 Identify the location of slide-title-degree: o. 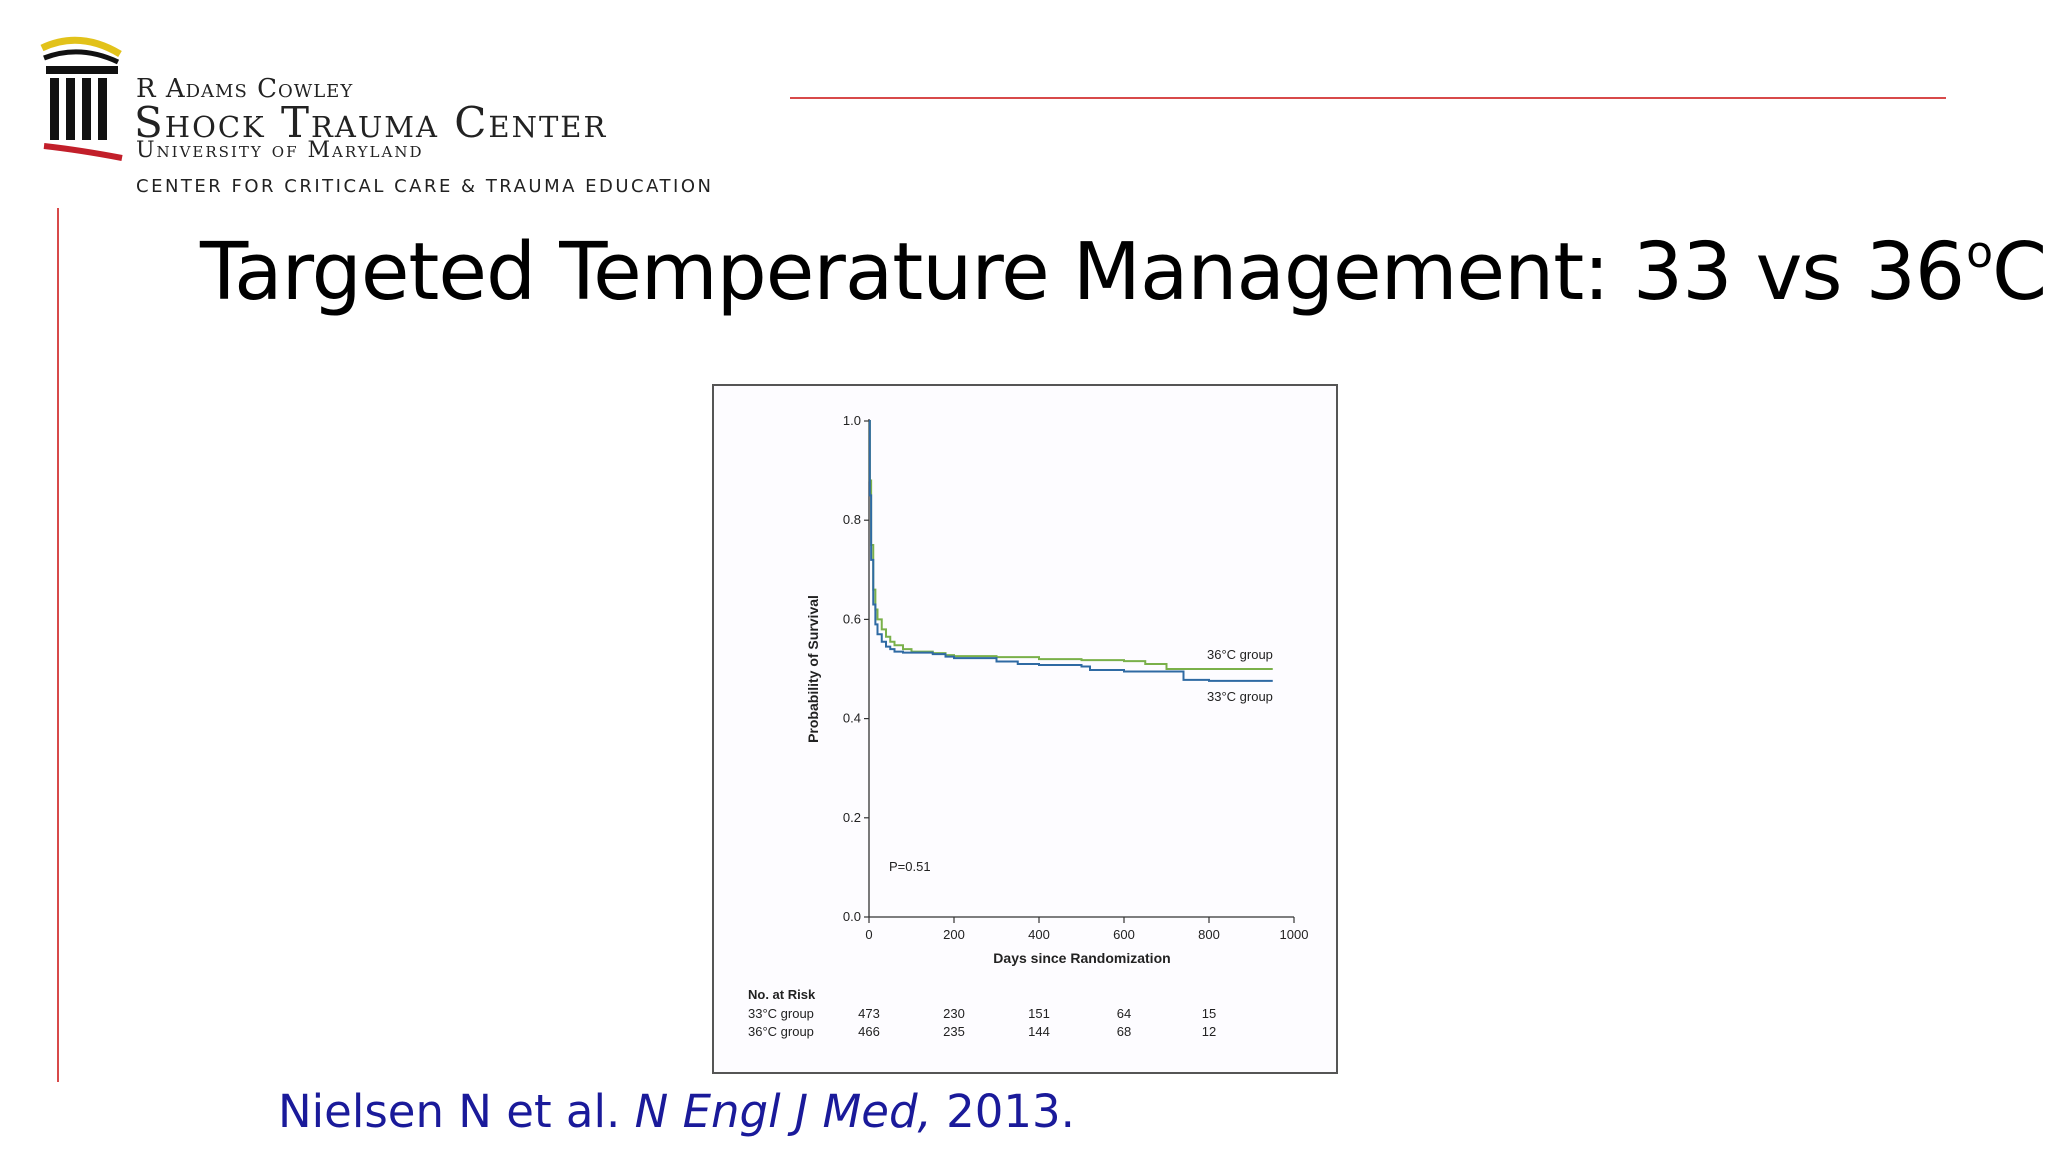
(1979, 252).